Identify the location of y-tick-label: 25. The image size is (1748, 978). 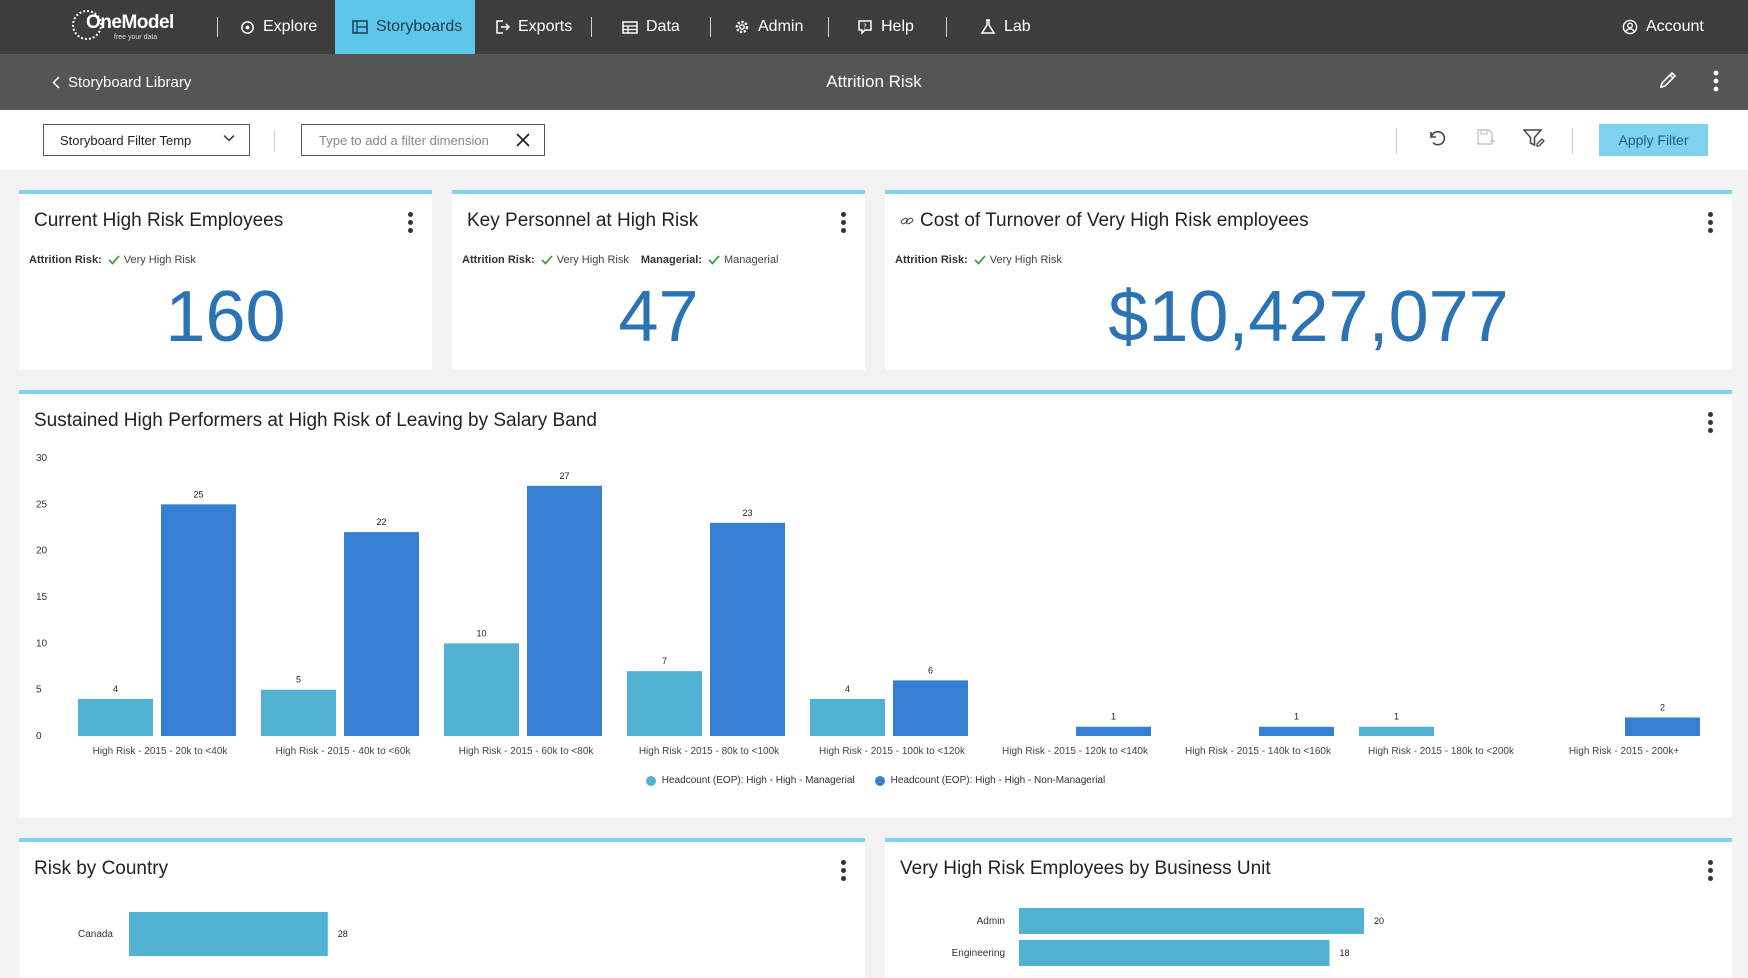
(42, 504).